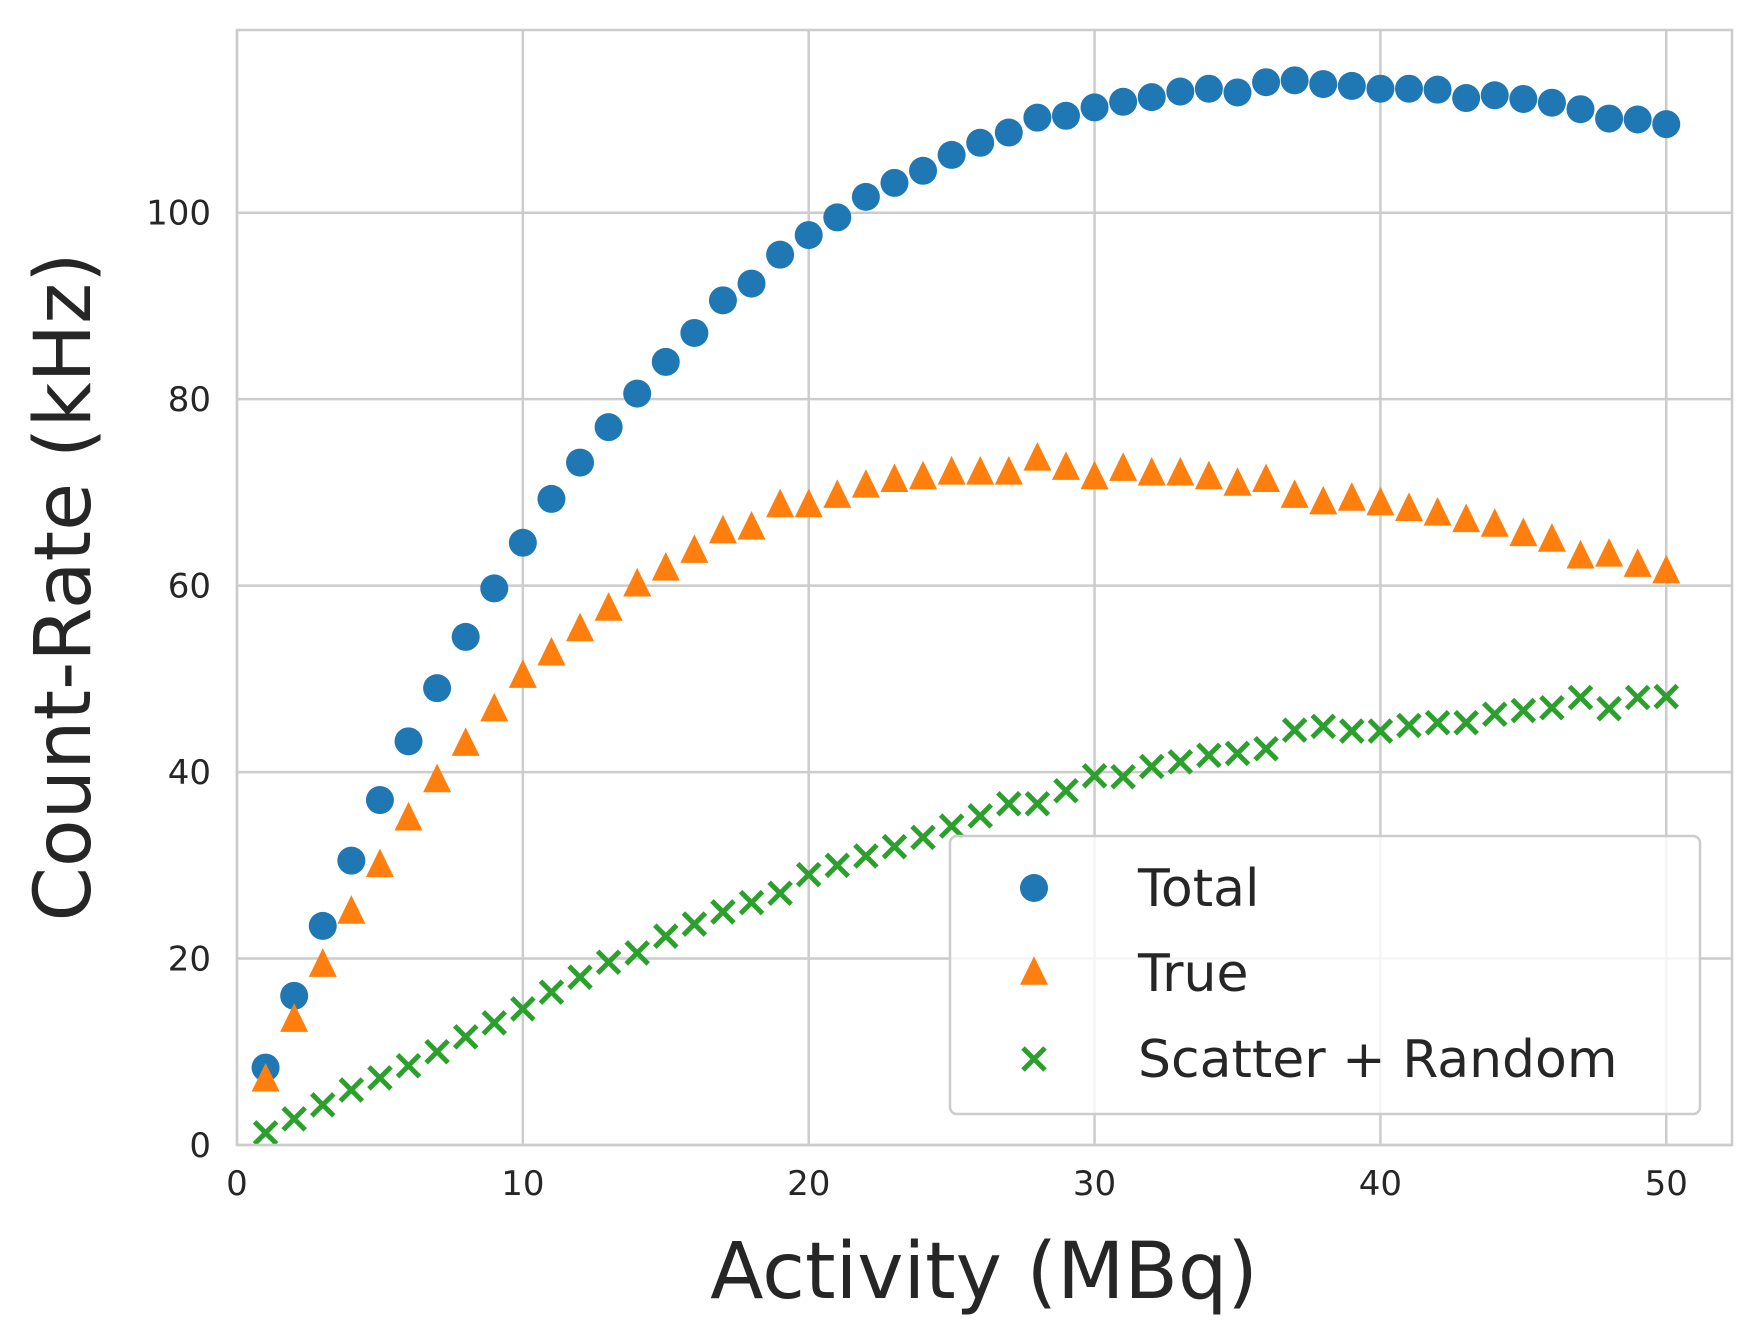 The image size is (1754, 1337). Describe the element at coordinates (808, 1184) in the screenshot. I see `x-tick-label: 20` at that location.